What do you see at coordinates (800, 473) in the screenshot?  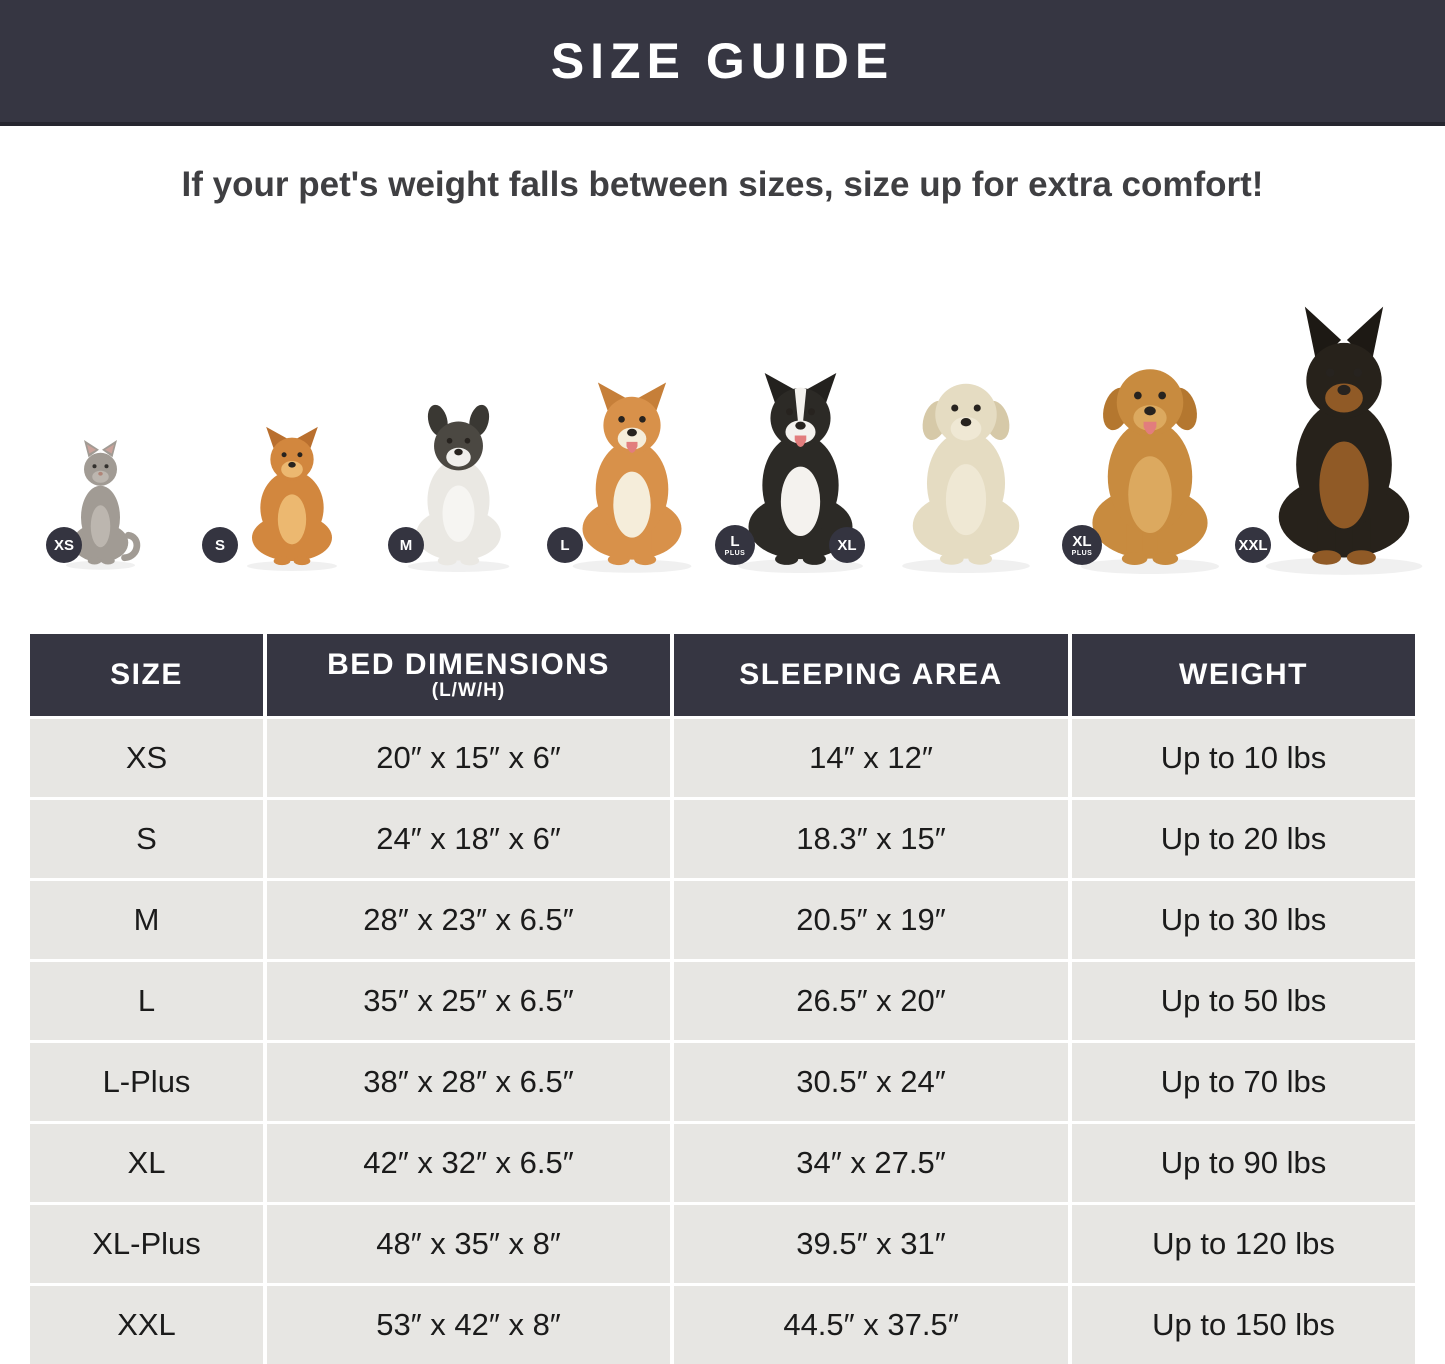 I see `border-collie-illustration` at bounding box center [800, 473].